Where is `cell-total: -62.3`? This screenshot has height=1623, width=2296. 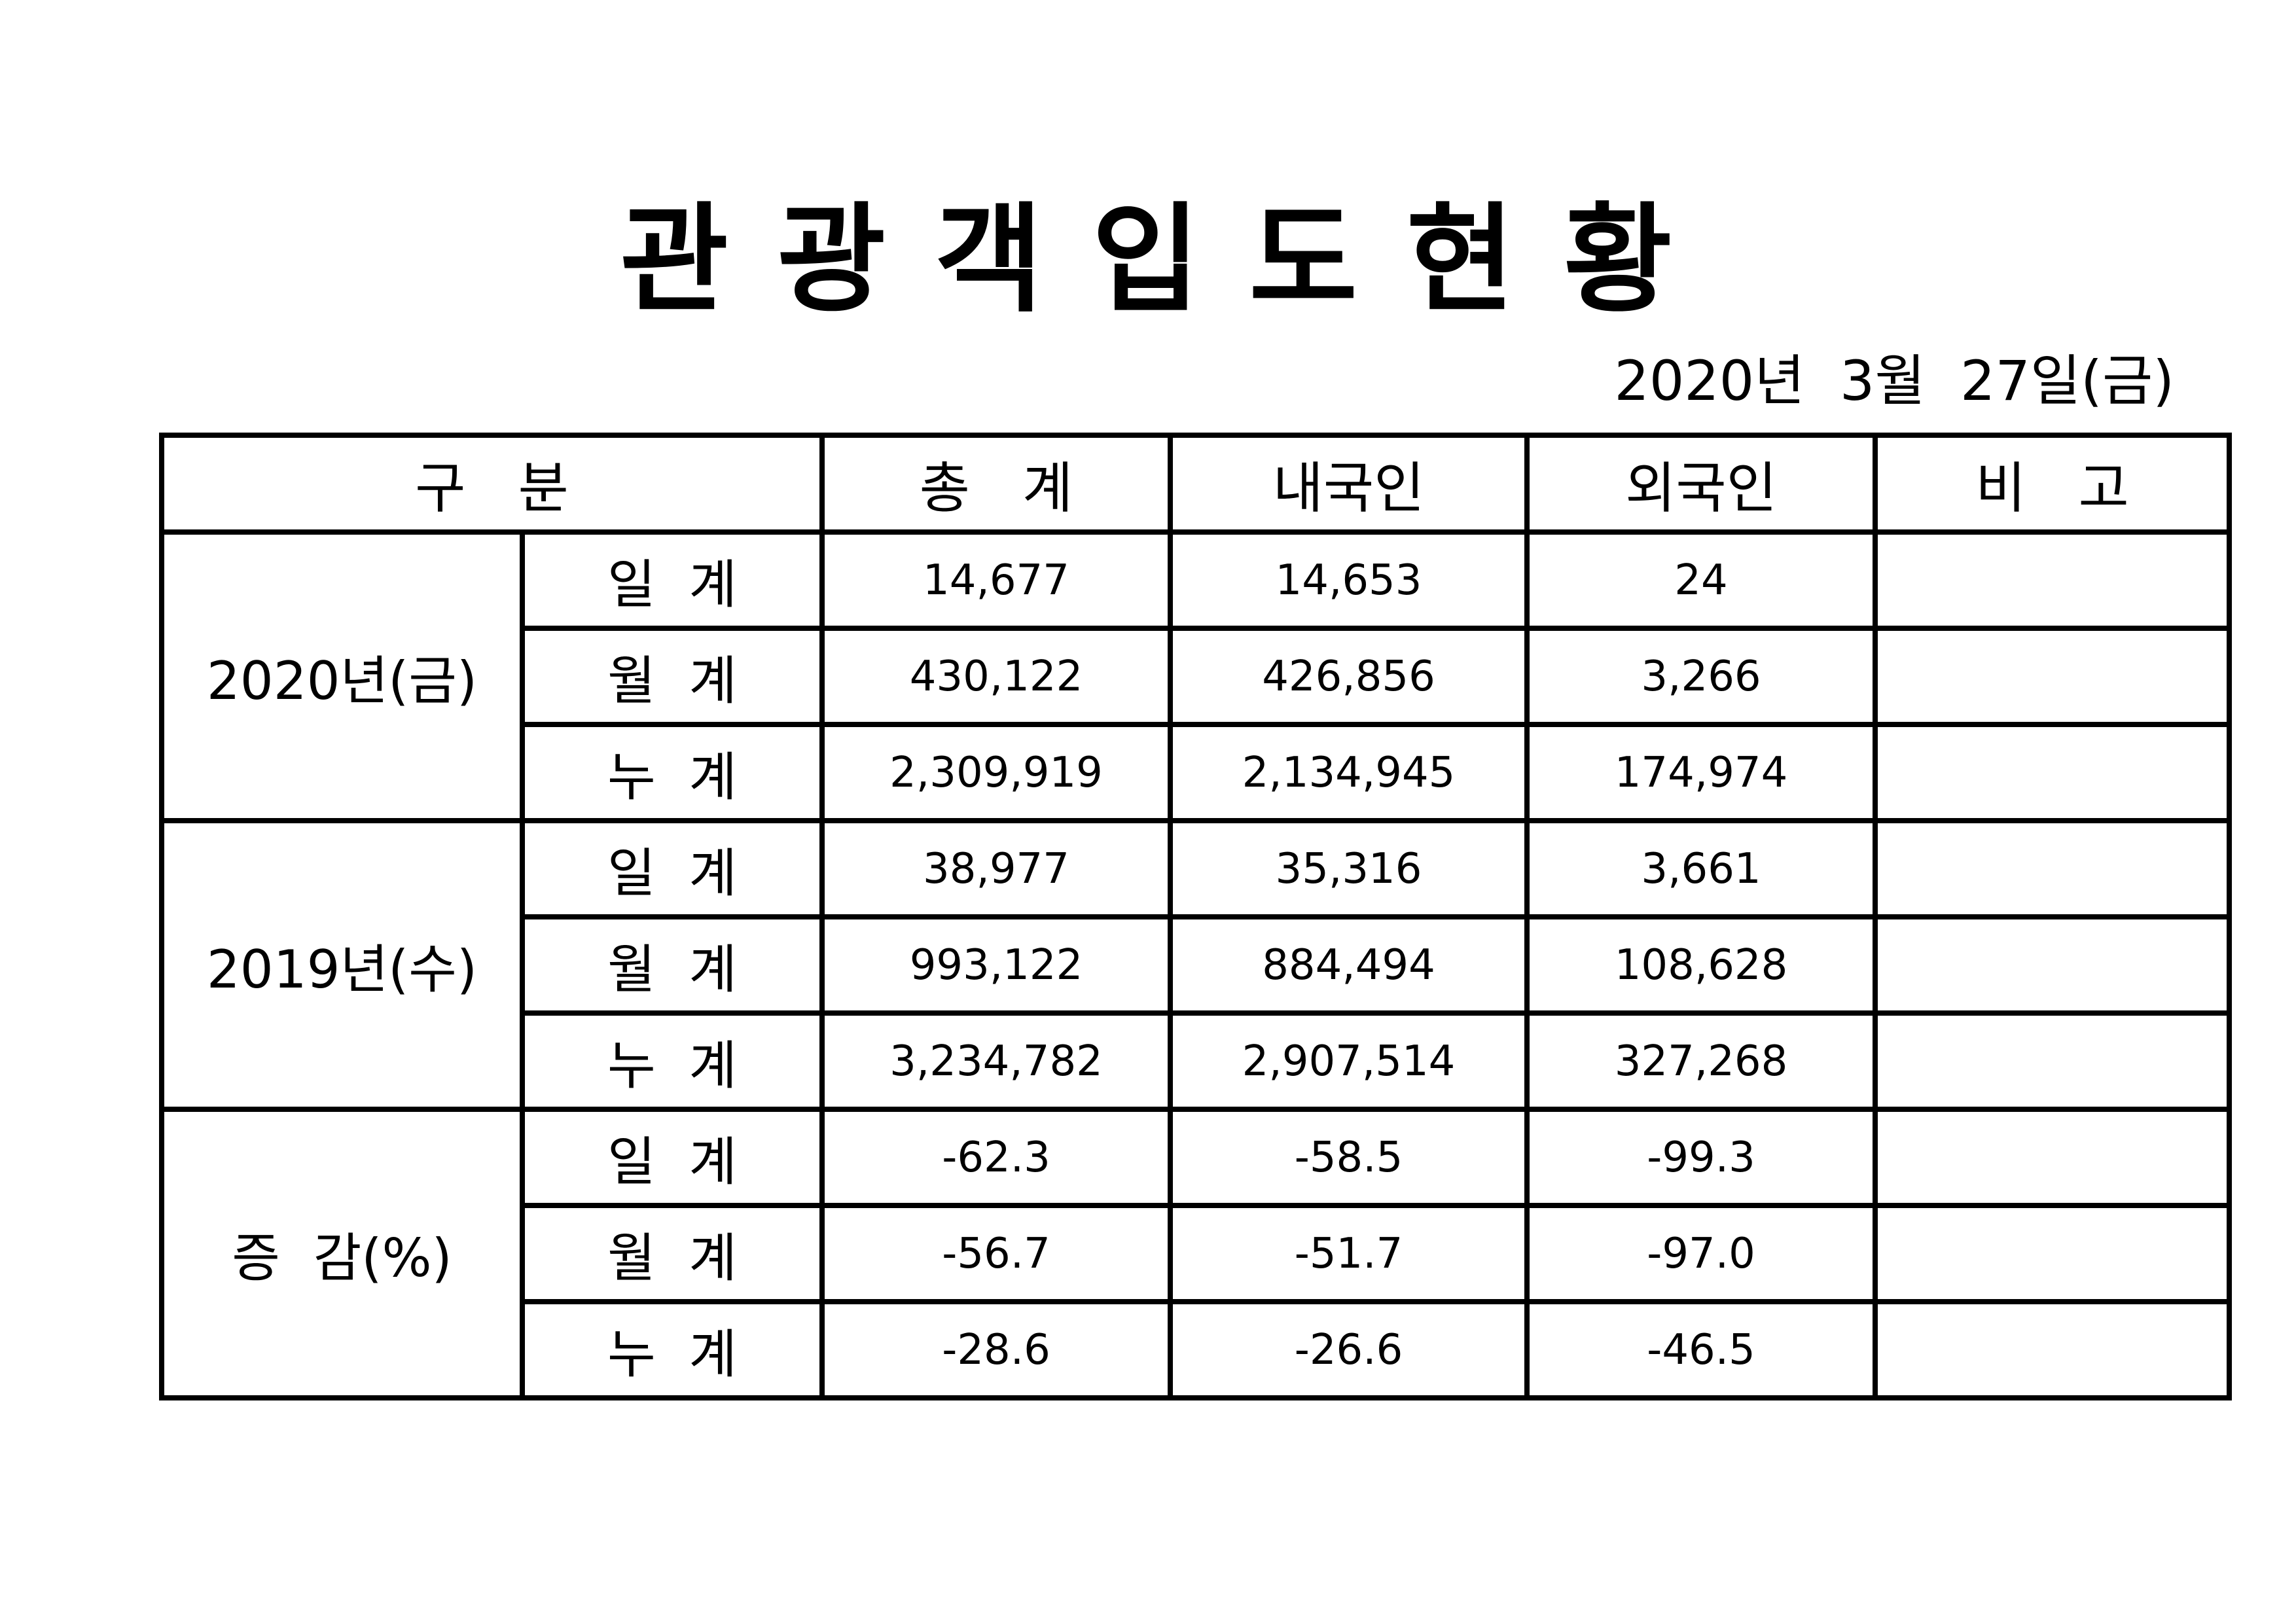
cell-total: -62.3 is located at coordinates (996, 1157).